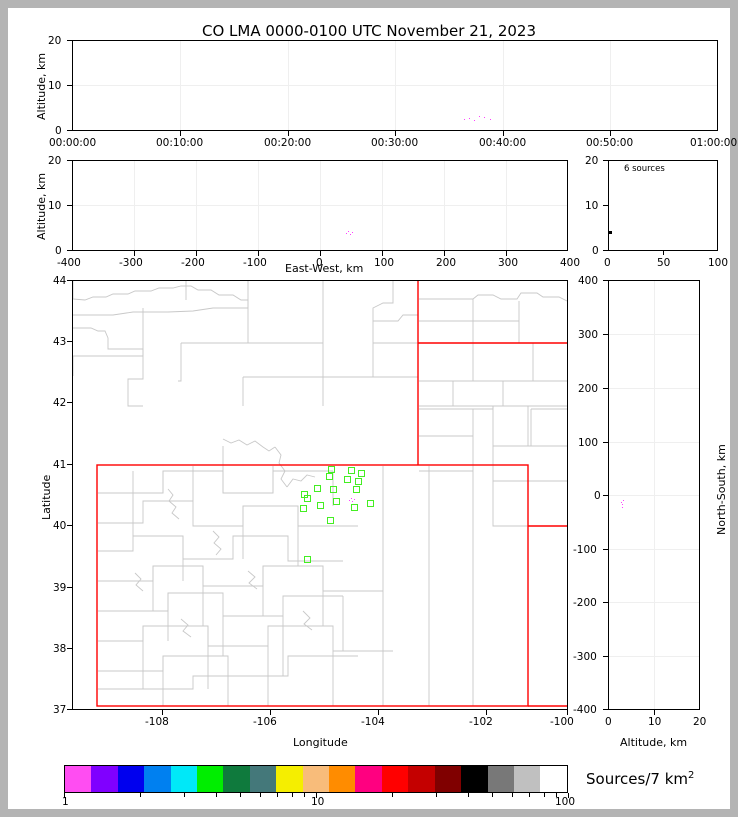  Describe the element at coordinates (288, 143) in the screenshot. I see `tick-label: 00:20:00` at that location.